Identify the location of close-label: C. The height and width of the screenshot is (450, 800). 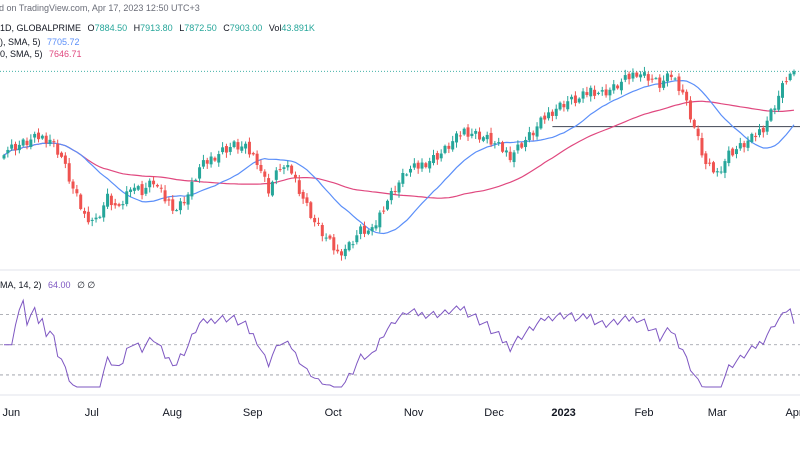
(226, 28).